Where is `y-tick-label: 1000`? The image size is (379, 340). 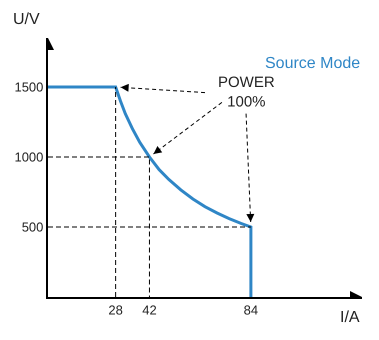
y-tick-label: 1000 is located at coordinates (29, 157).